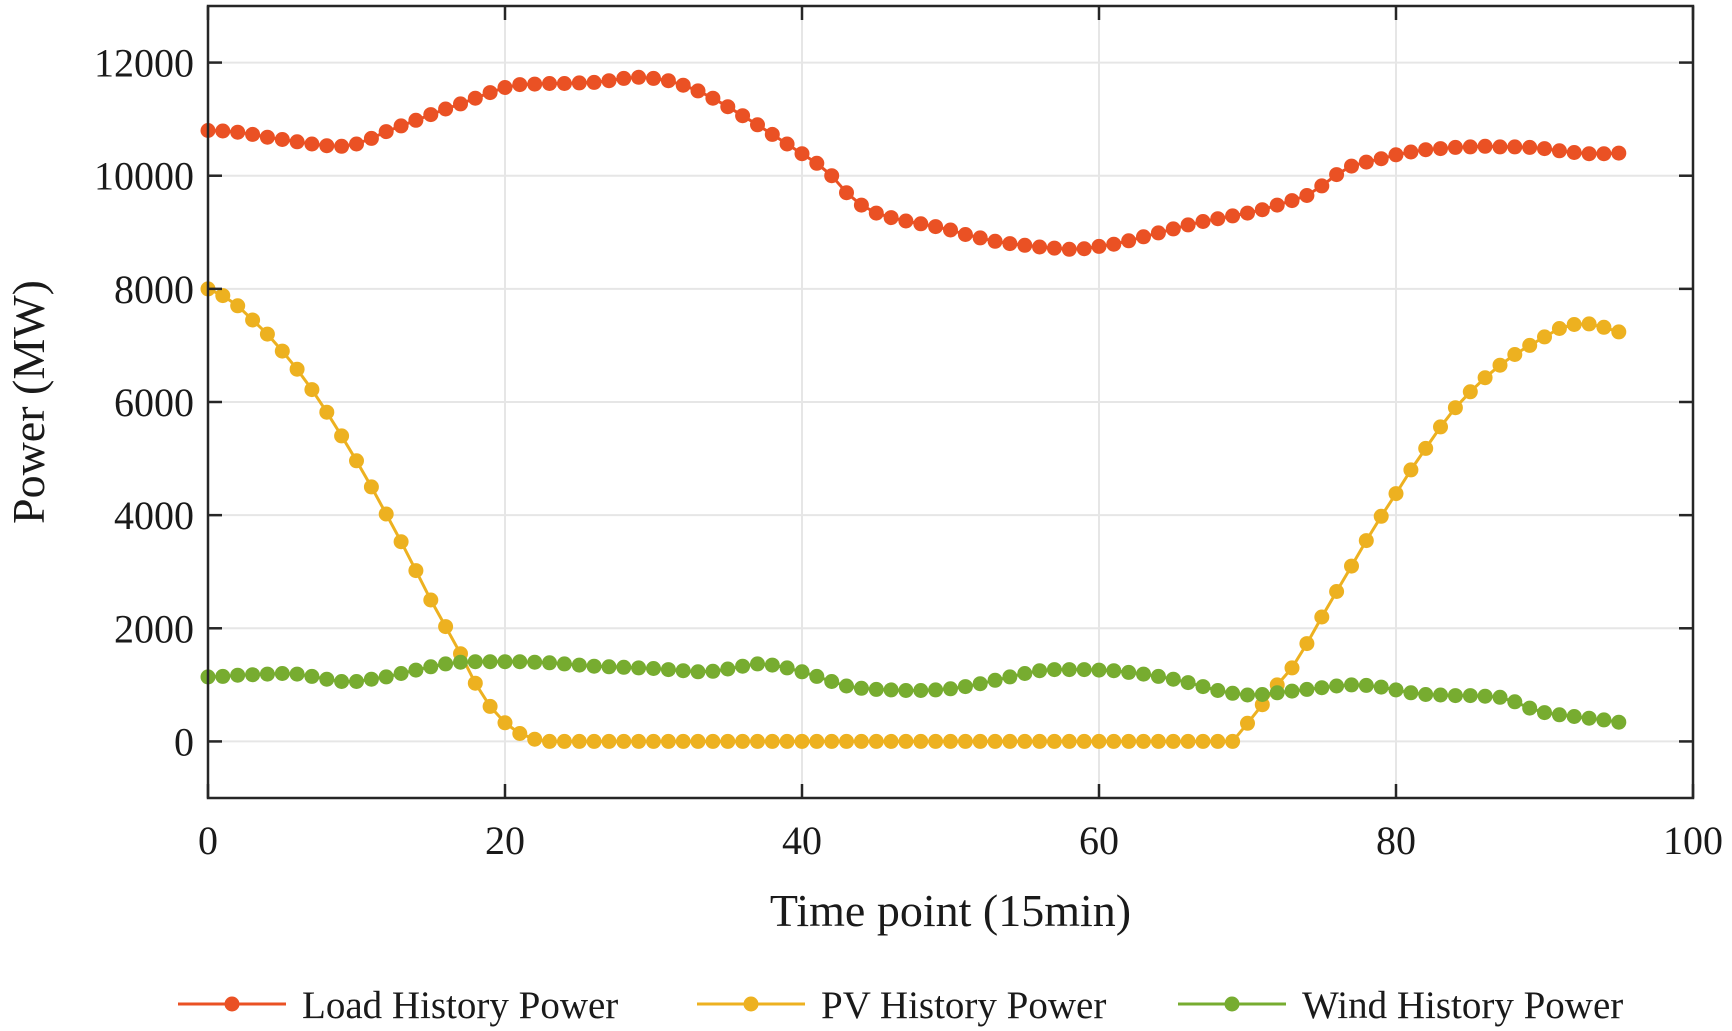  Describe the element at coordinates (144, 176) in the screenshot. I see `y-tick-label: 10000` at that location.